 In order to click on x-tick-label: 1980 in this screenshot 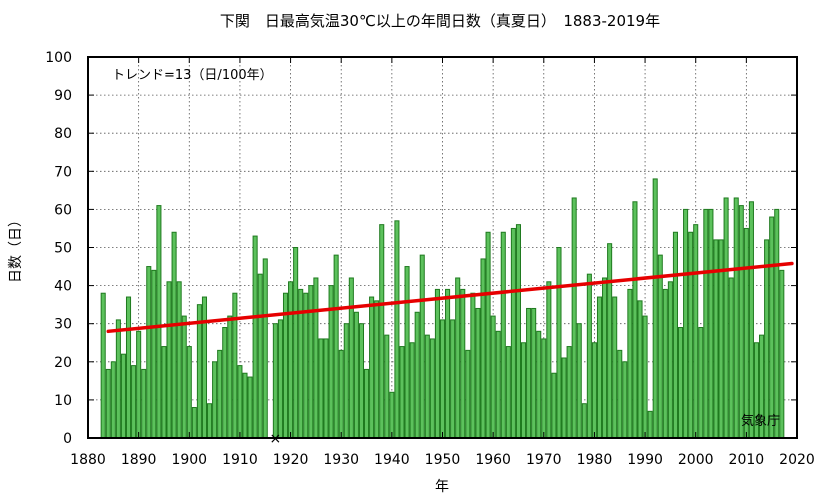, I will do `click(595, 460)`.